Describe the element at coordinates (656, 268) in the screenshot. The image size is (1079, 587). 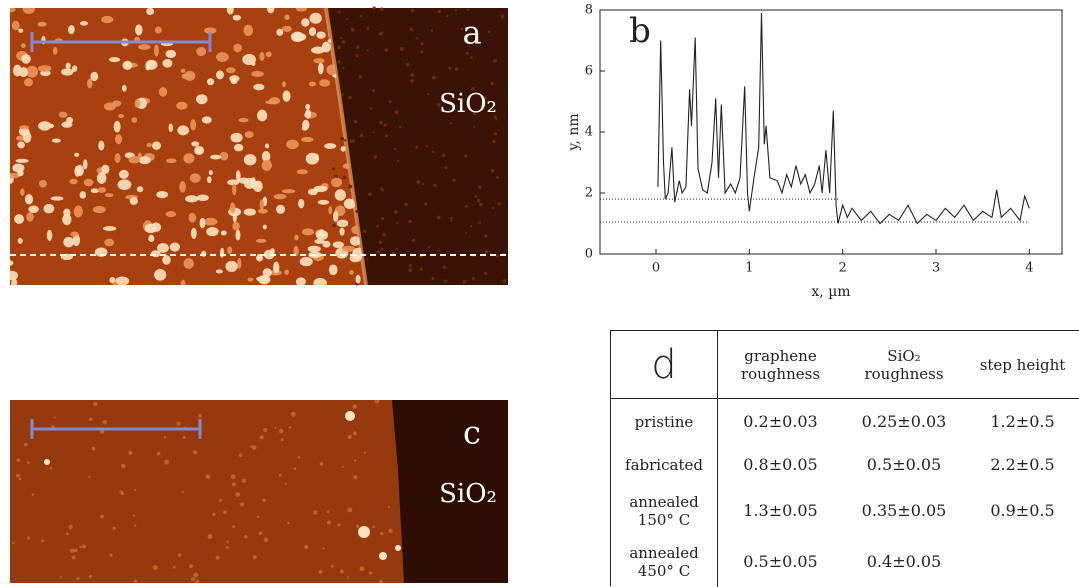
I see `x-tick-label: 0` at that location.